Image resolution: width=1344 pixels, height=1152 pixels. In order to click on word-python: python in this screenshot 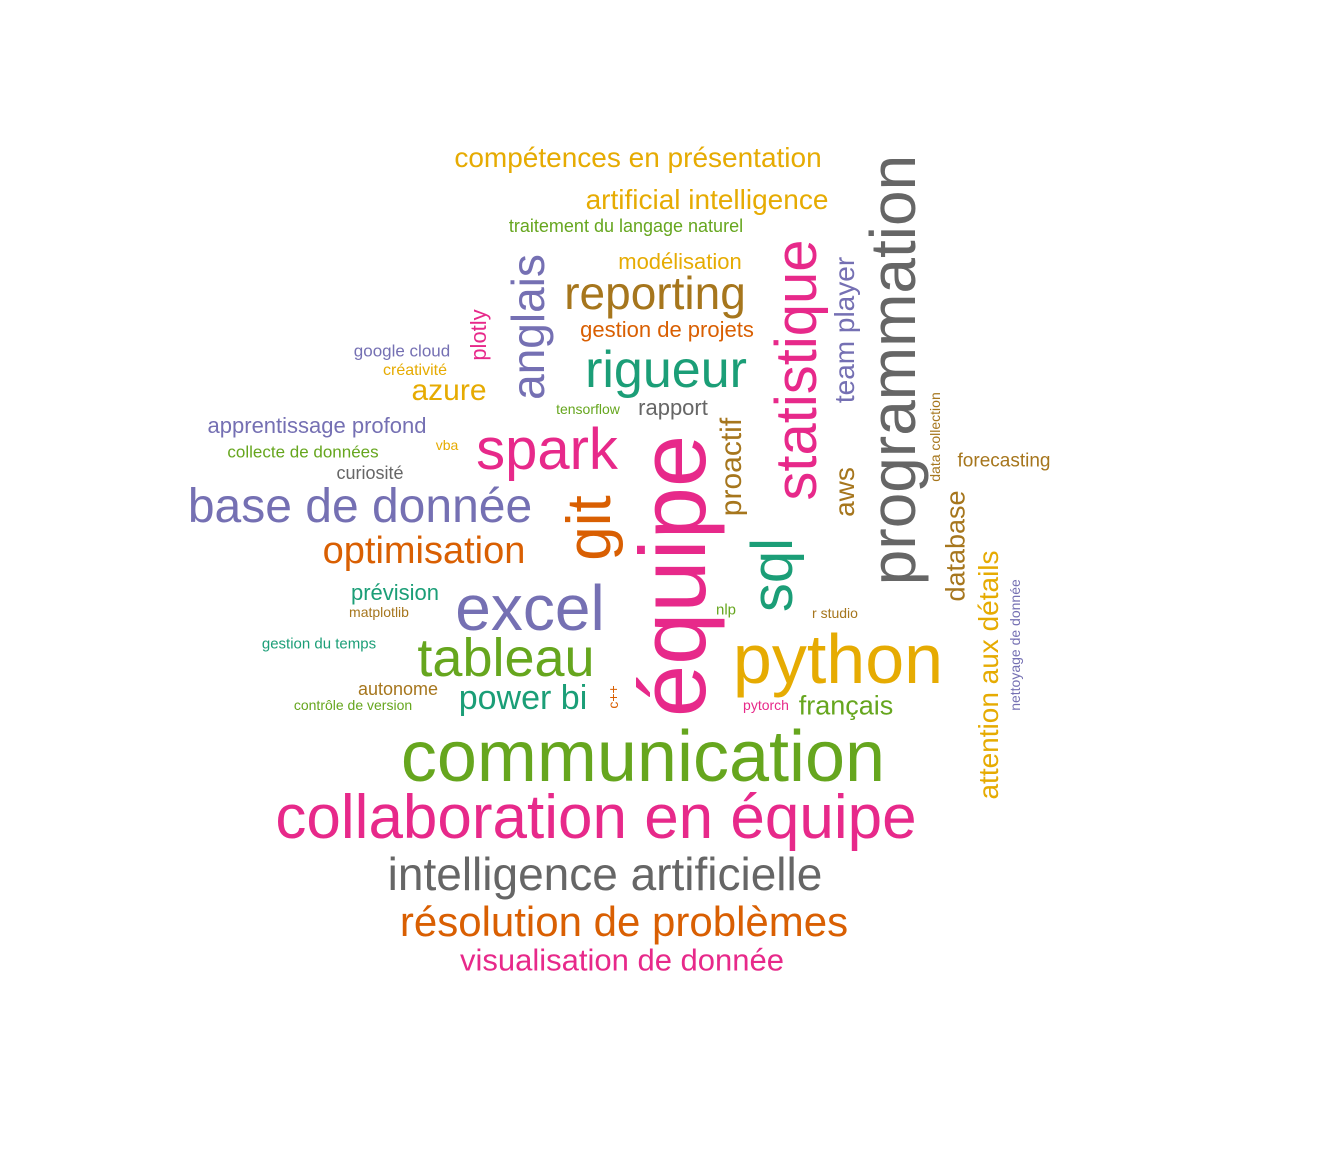, I will do `click(838, 659)`.